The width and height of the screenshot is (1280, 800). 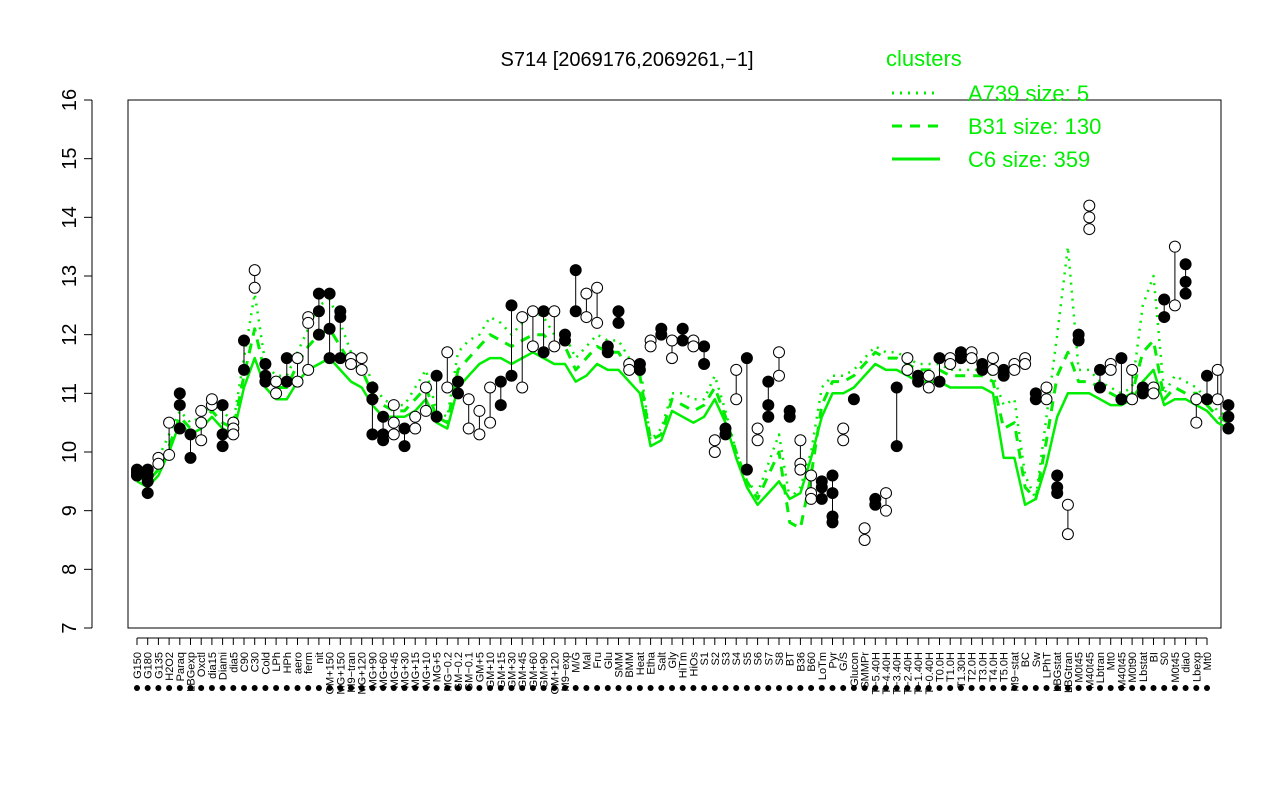 I want to click on x-tick-label: Glucon, so click(x=855, y=669).